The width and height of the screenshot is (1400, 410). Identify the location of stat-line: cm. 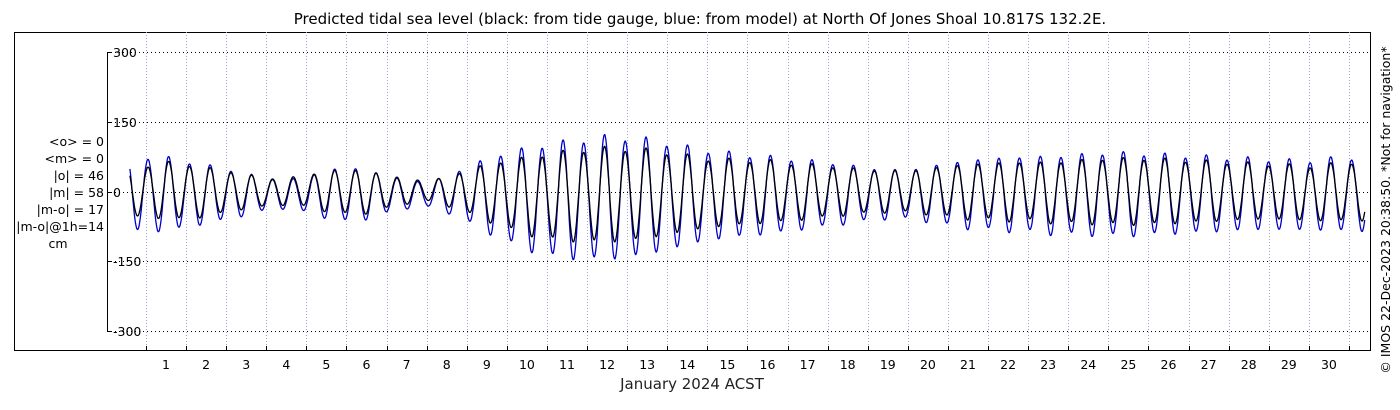
(58, 243).